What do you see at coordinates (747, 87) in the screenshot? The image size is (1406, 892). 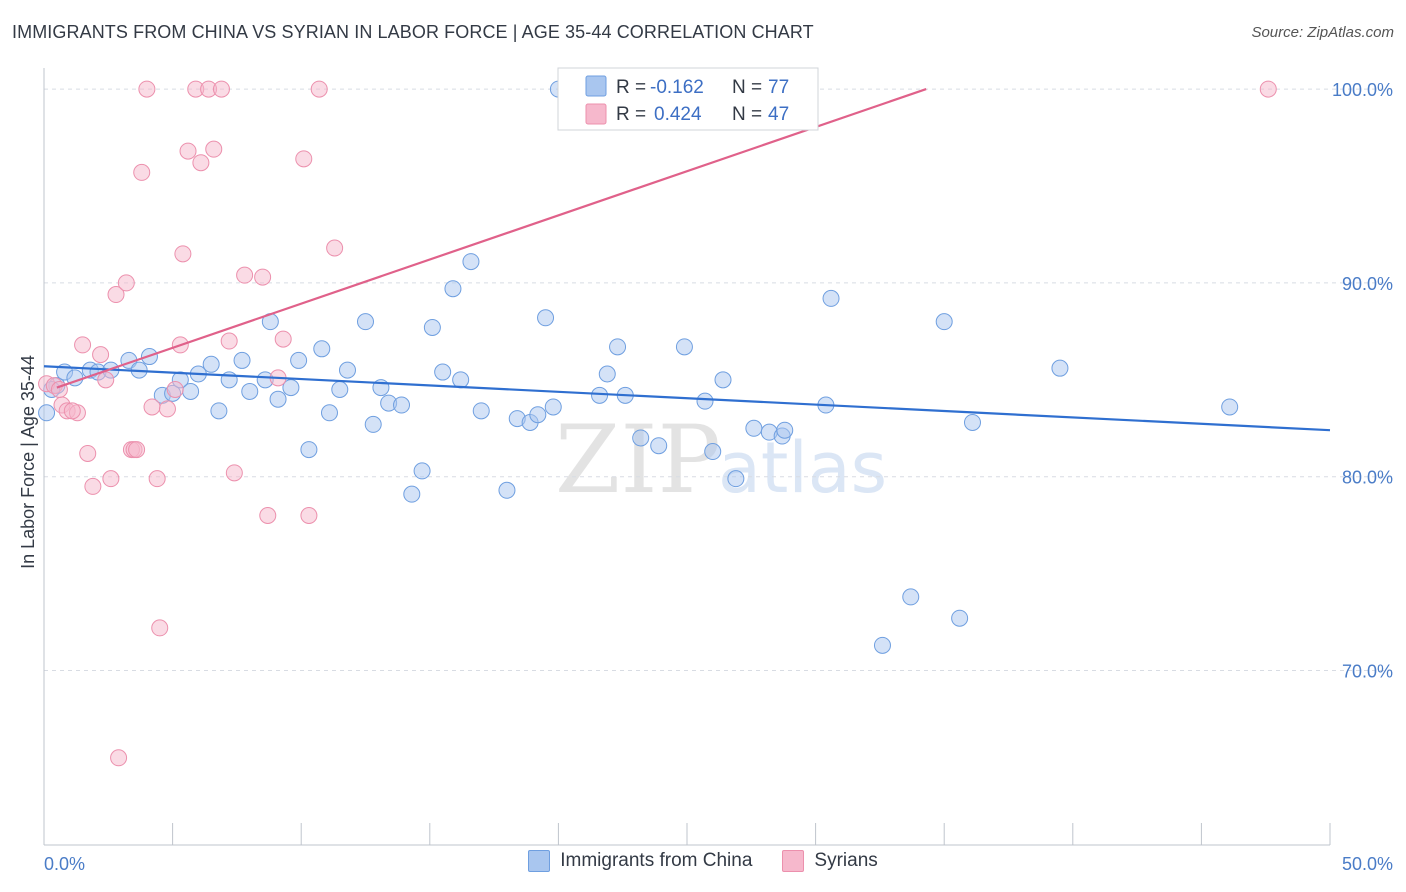 I see `legend-n-label-china: N =` at bounding box center [747, 87].